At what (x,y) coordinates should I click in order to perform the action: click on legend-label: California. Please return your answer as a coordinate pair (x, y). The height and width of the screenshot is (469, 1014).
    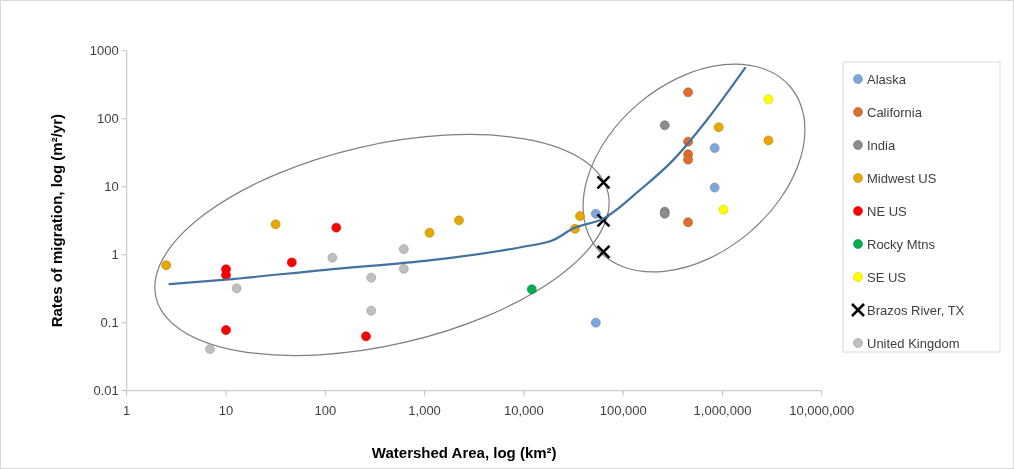
    Looking at the image, I should click on (895, 112).